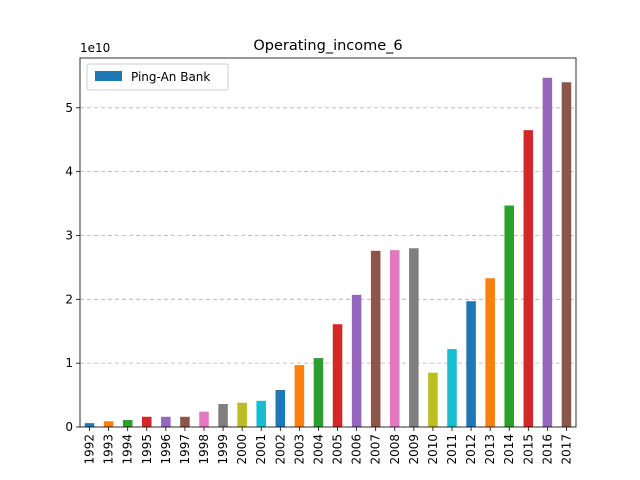 The image size is (640, 480). What do you see at coordinates (338, 449) in the screenshot?
I see `x-tick-label: 2005` at bounding box center [338, 449].